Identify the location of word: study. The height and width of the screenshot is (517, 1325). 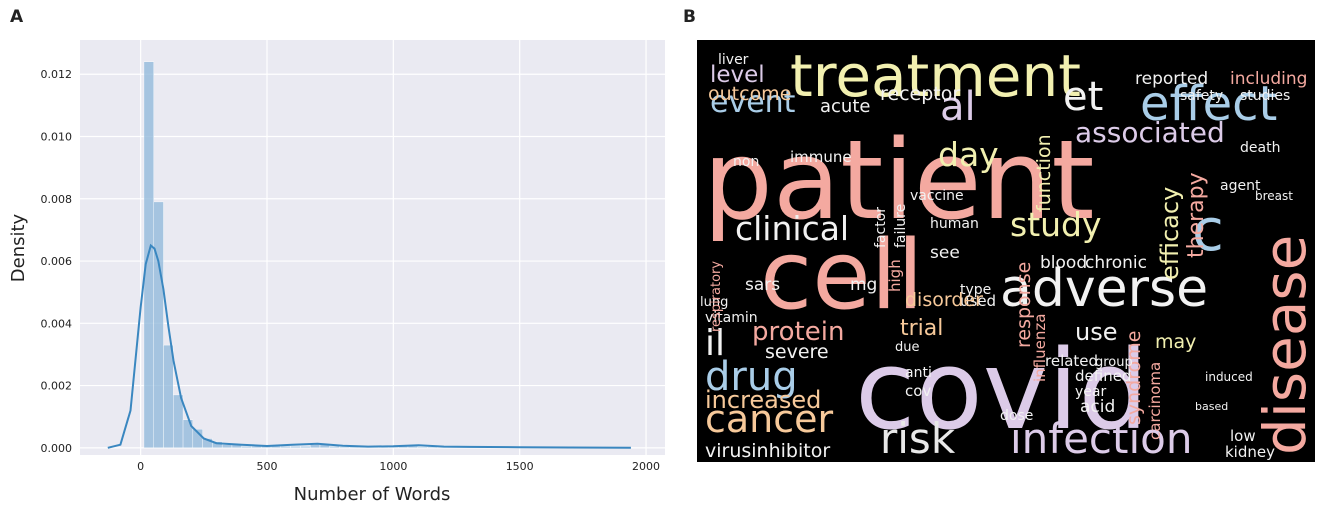
(1056, 224).